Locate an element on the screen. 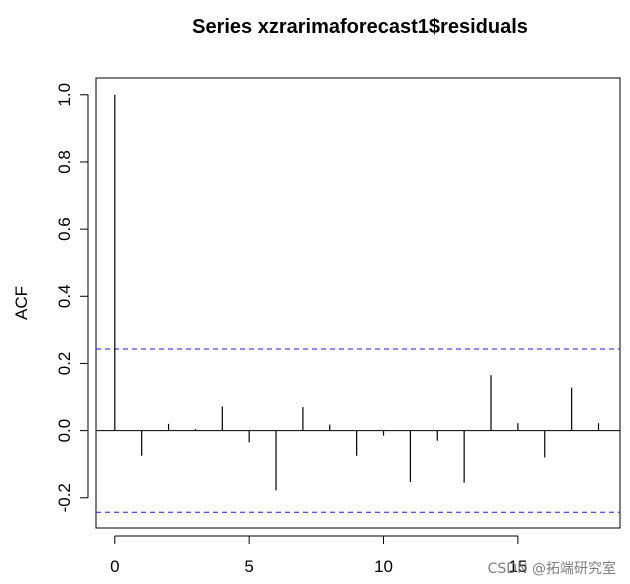 This screenshot has width=630, height=584. chart-title: Series xzrarimaforecast1$residuals is located at coordinates (360, 27).